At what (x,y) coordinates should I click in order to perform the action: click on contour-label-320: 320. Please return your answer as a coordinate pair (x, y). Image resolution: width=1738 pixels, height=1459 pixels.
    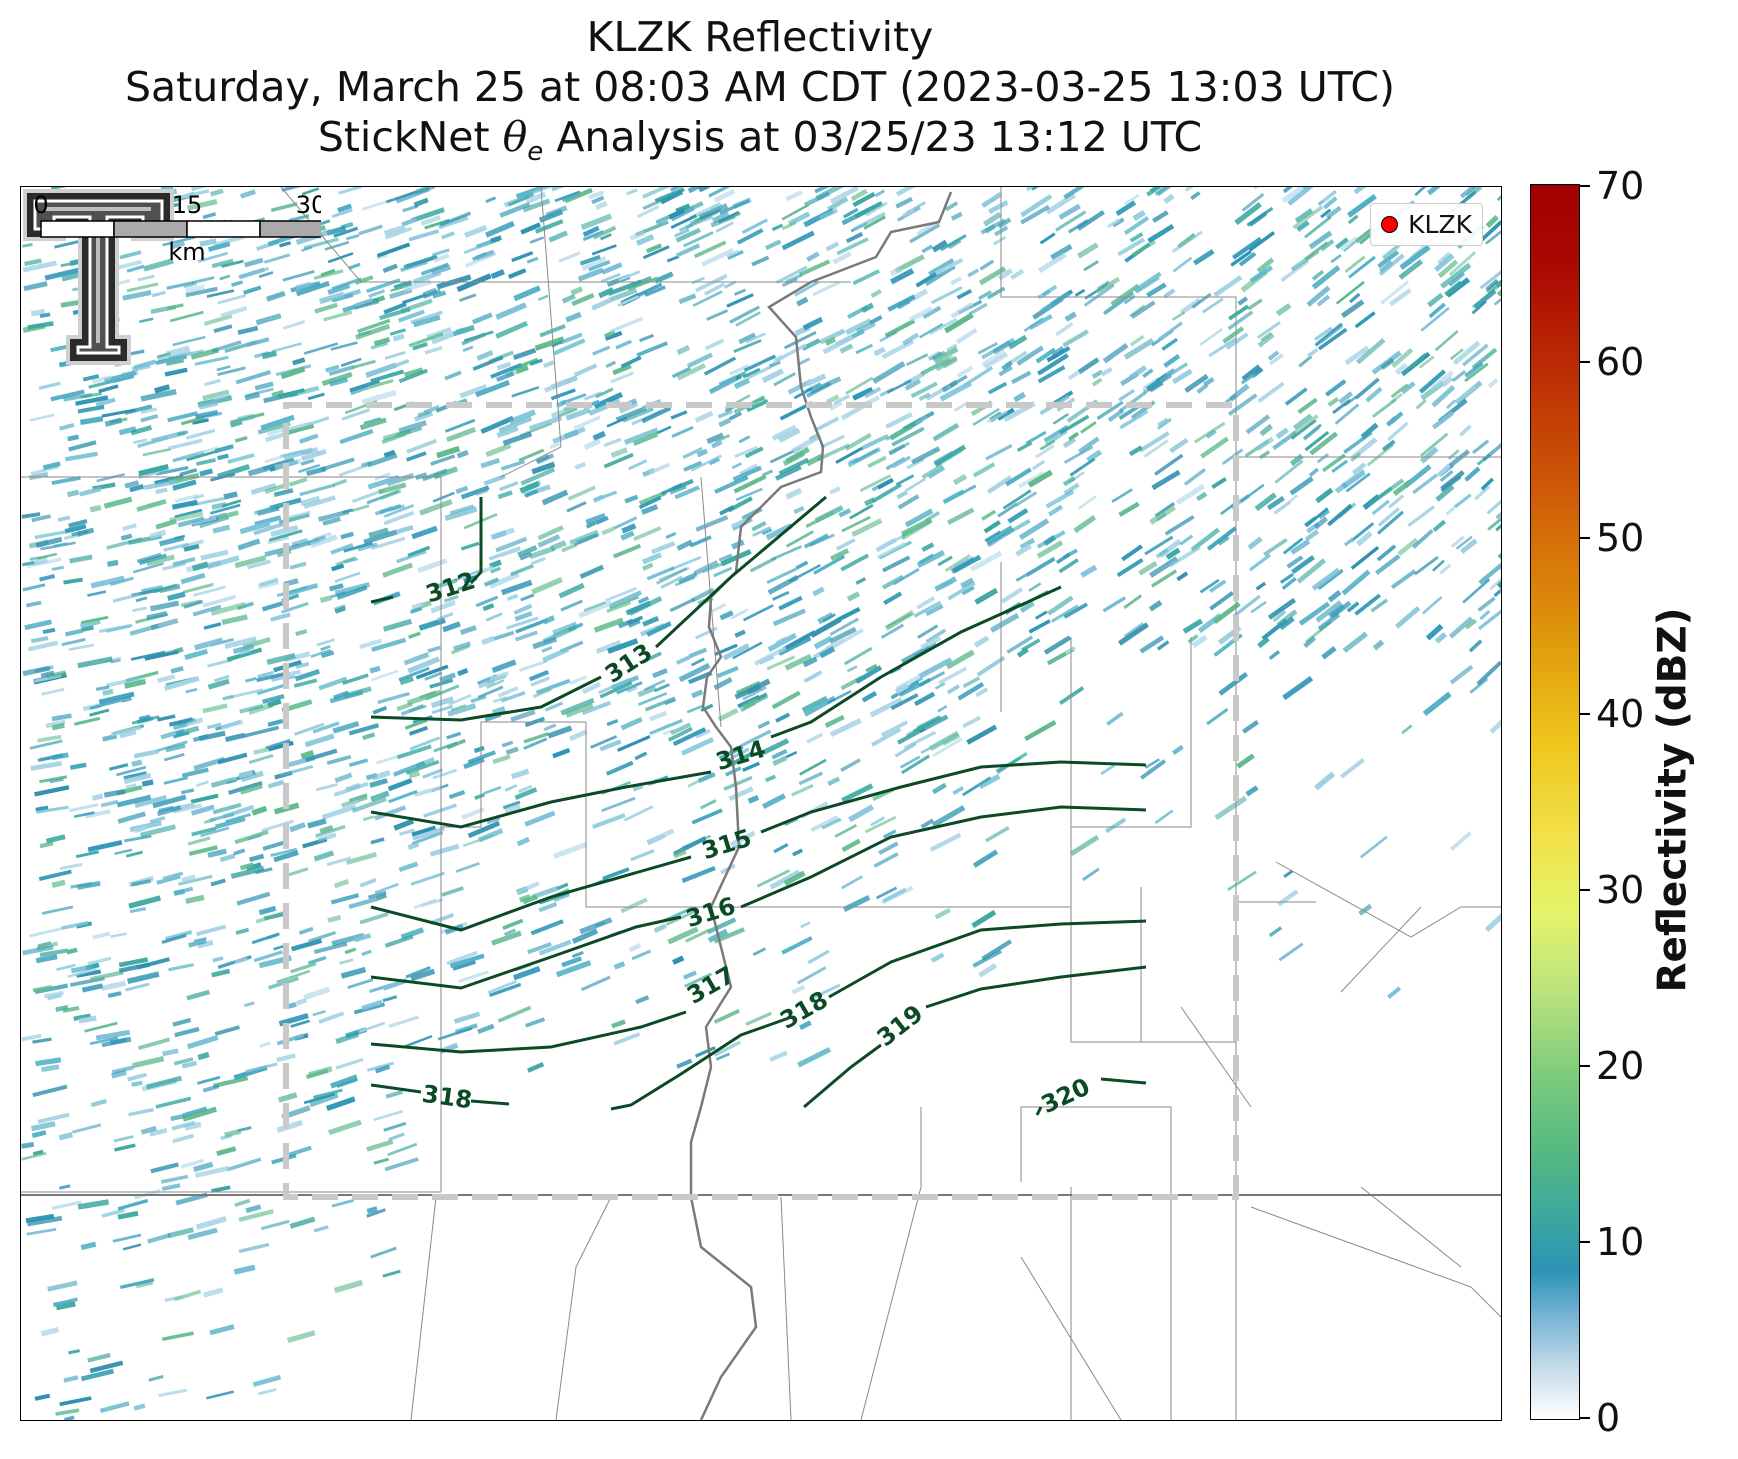
    Looking at the image, I should click on (1065, 1095).